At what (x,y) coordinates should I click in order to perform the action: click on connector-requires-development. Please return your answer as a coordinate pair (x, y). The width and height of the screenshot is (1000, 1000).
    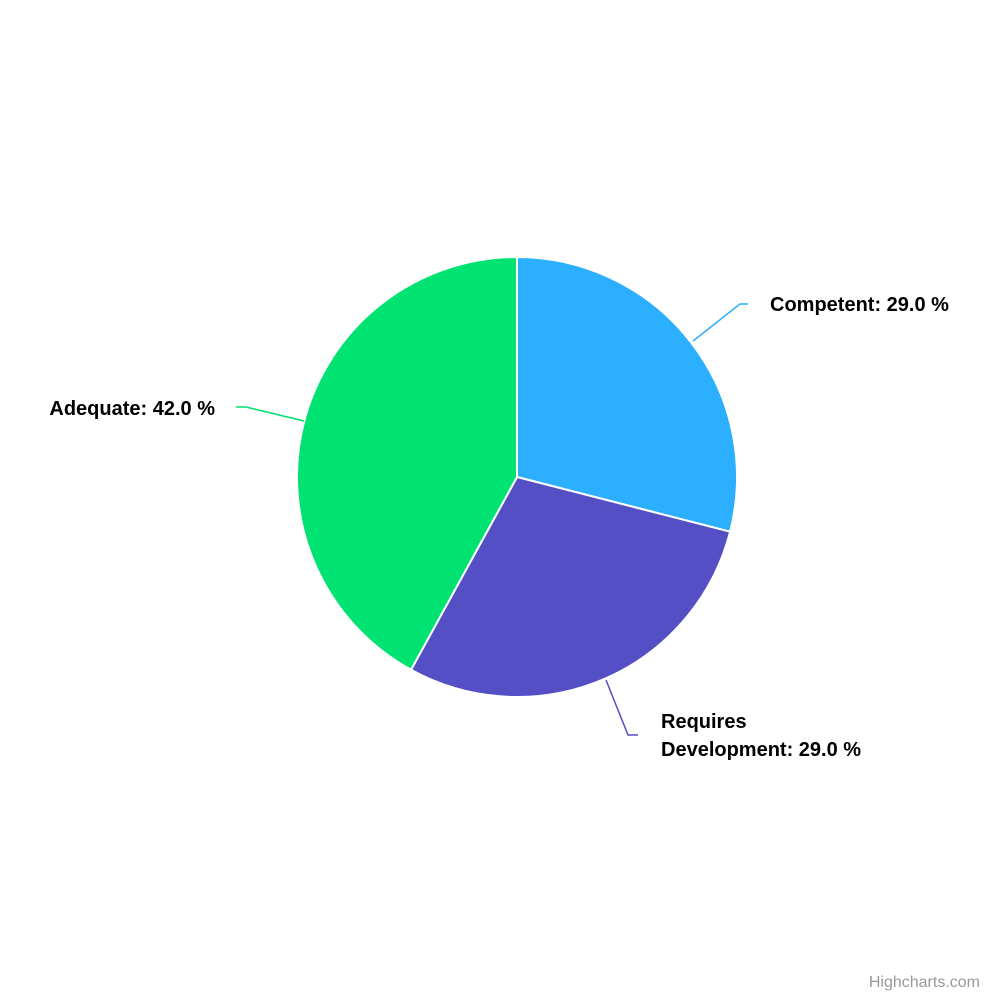
    Looking at the image, I should click on (621, 707).